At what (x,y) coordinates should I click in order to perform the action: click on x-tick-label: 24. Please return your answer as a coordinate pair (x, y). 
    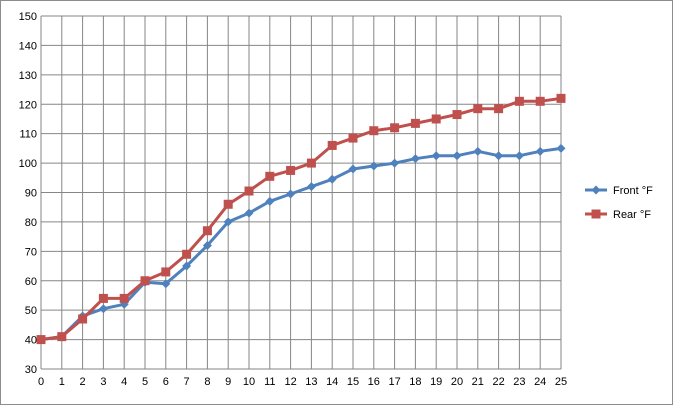
    Looking at the image, I should click on (540, 382).